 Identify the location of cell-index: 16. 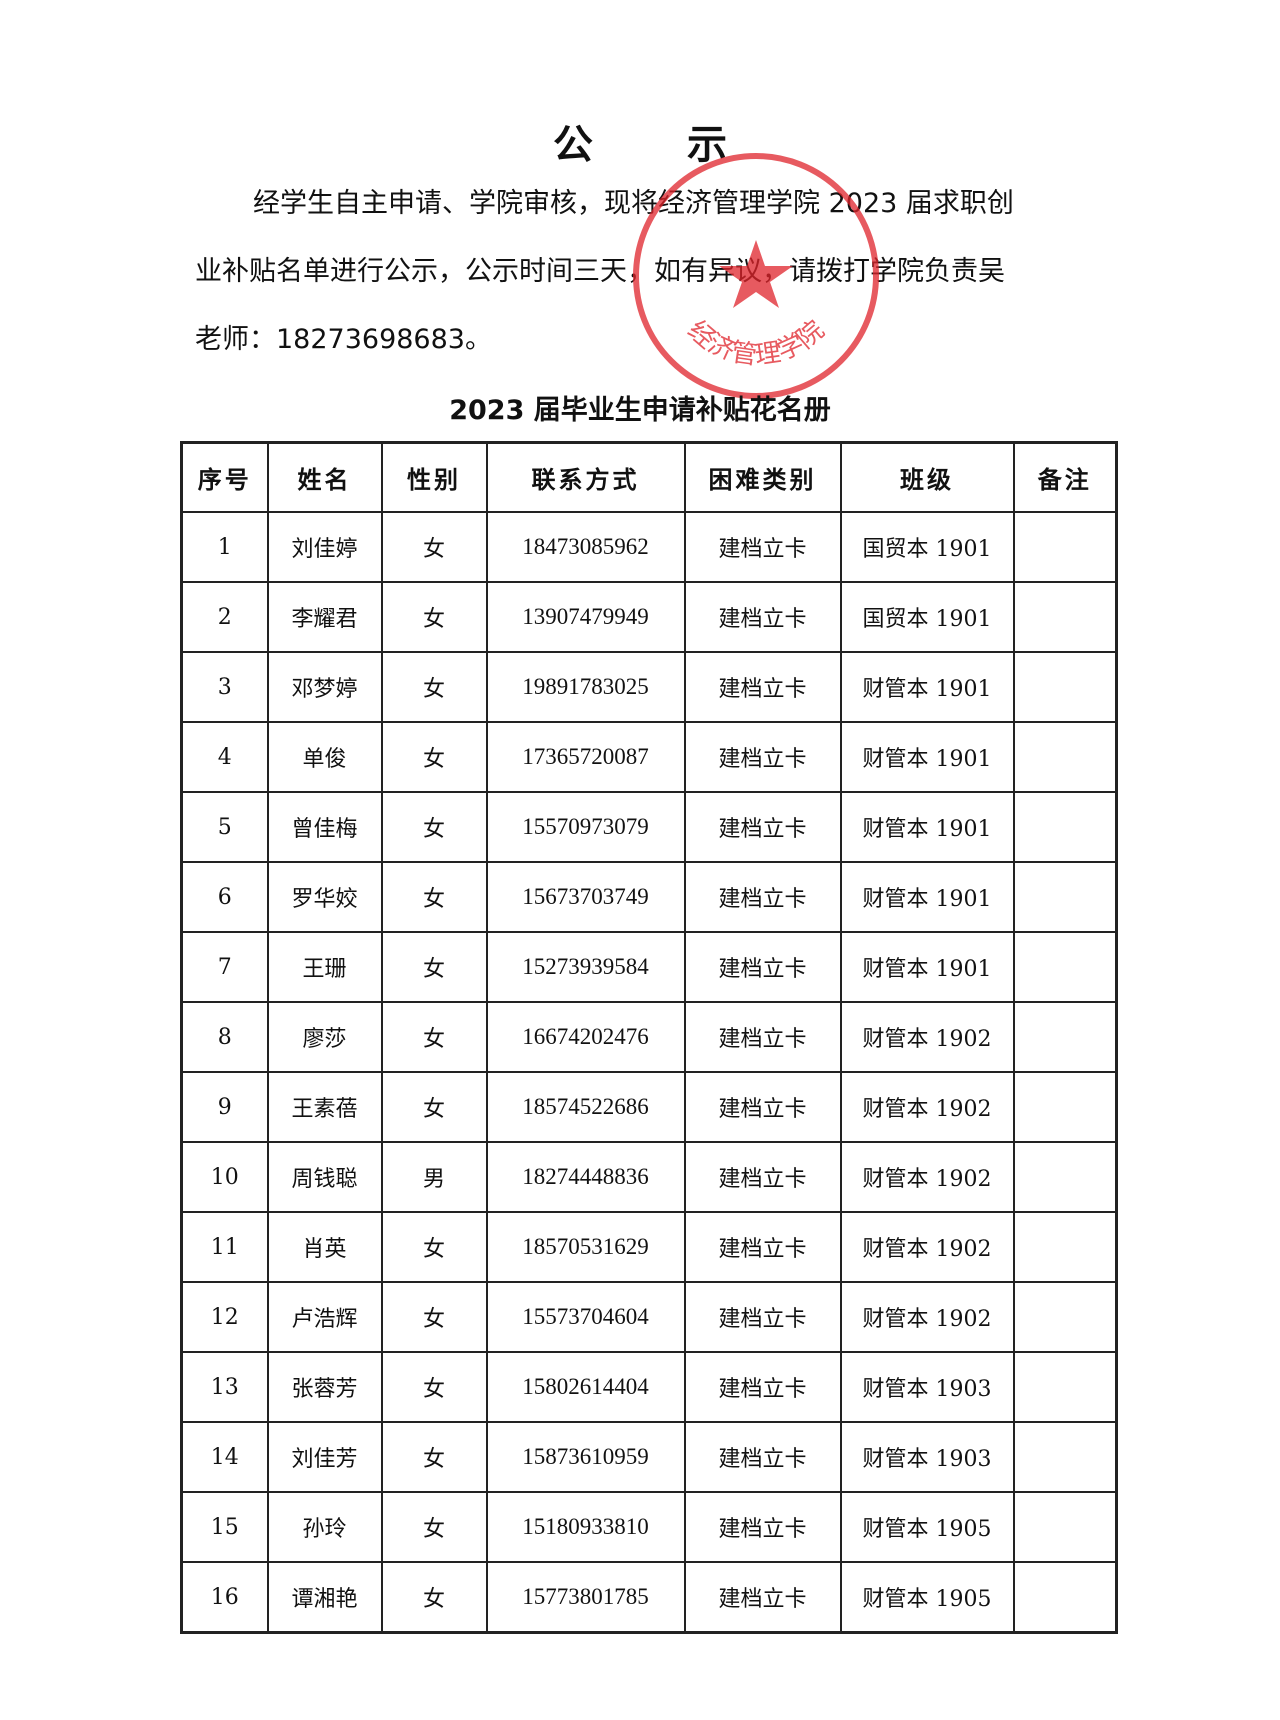
(224, 1597).